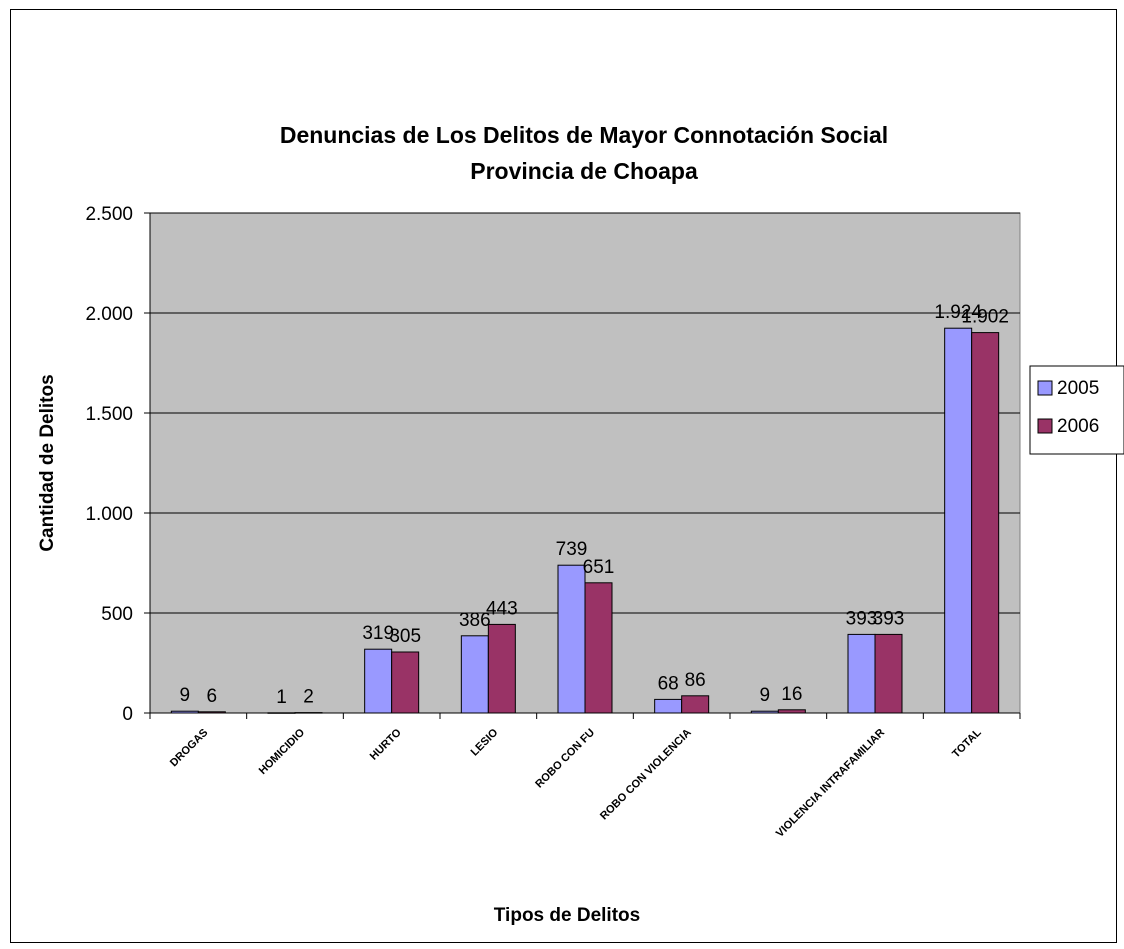 The width and height of the screenshot is (1124, 949). What do you see at coordinates (282, 751) in the screenshot?
I see `x-category-label: HOMICIDIO` at bounding box center [282, 751].